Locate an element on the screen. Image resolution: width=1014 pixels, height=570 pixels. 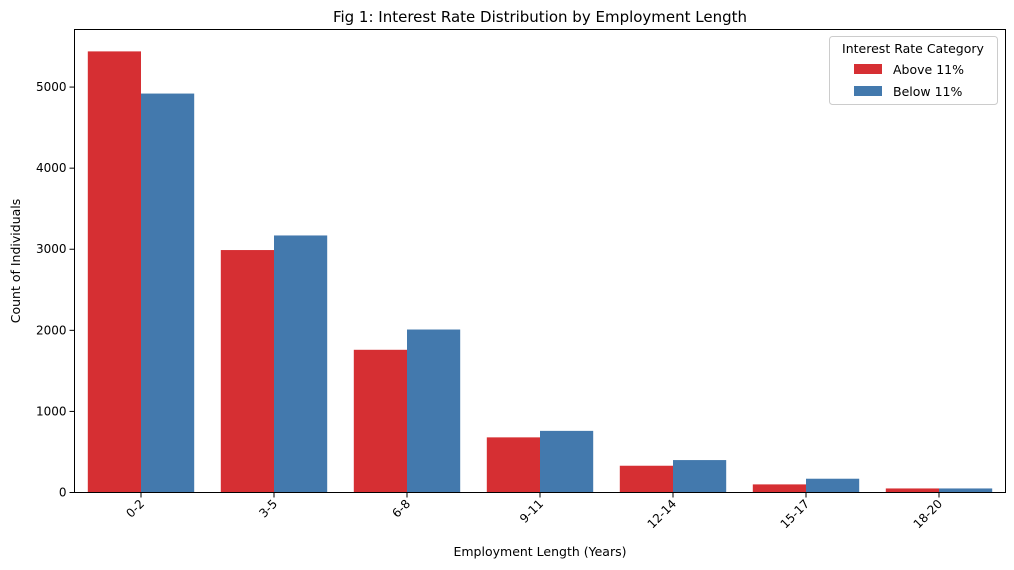
x-tick-label: 0-2 is located at coordinates (135, 509).